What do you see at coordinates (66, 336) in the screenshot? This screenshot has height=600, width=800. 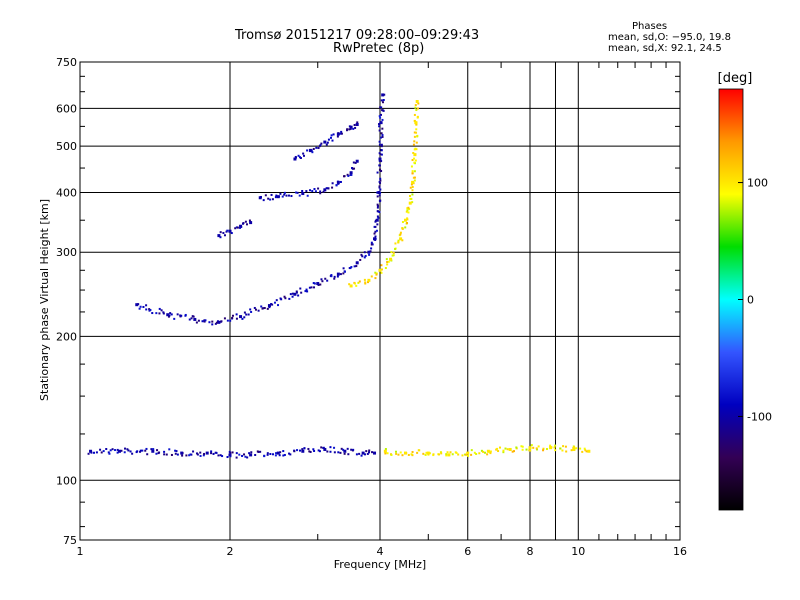 I see `y-tick-label: 200` at bounding box center [66, 336].